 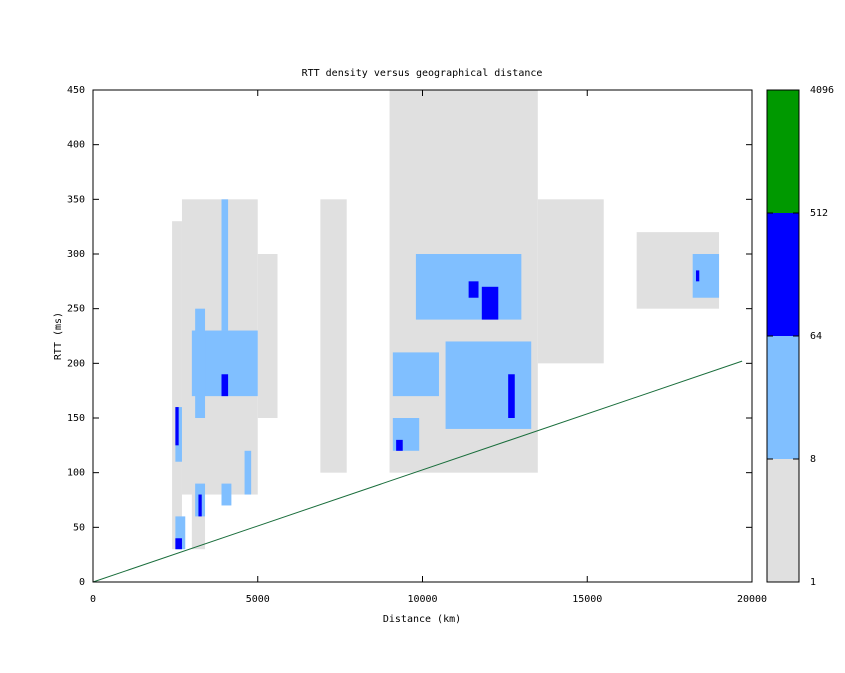 I want to click on x-tick-label: 20000, so click(x=752, y=599).